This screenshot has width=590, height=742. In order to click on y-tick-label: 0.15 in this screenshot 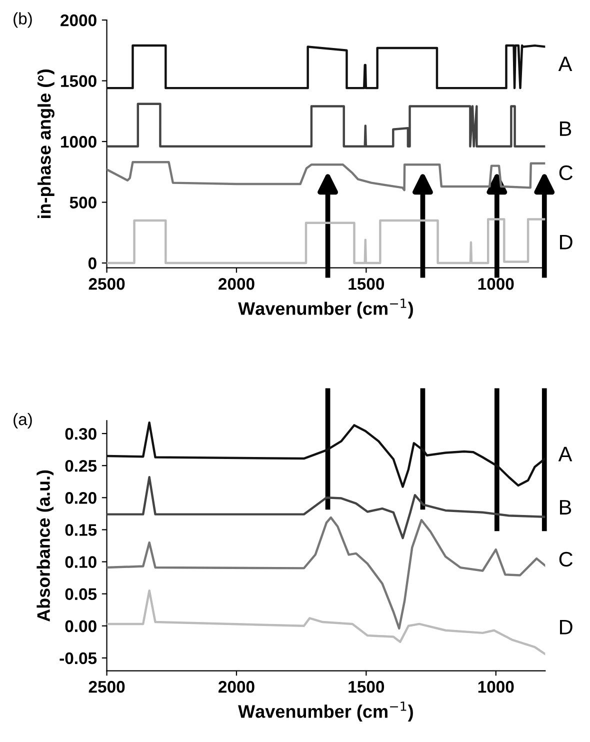, I will do `click(81, 530)`.